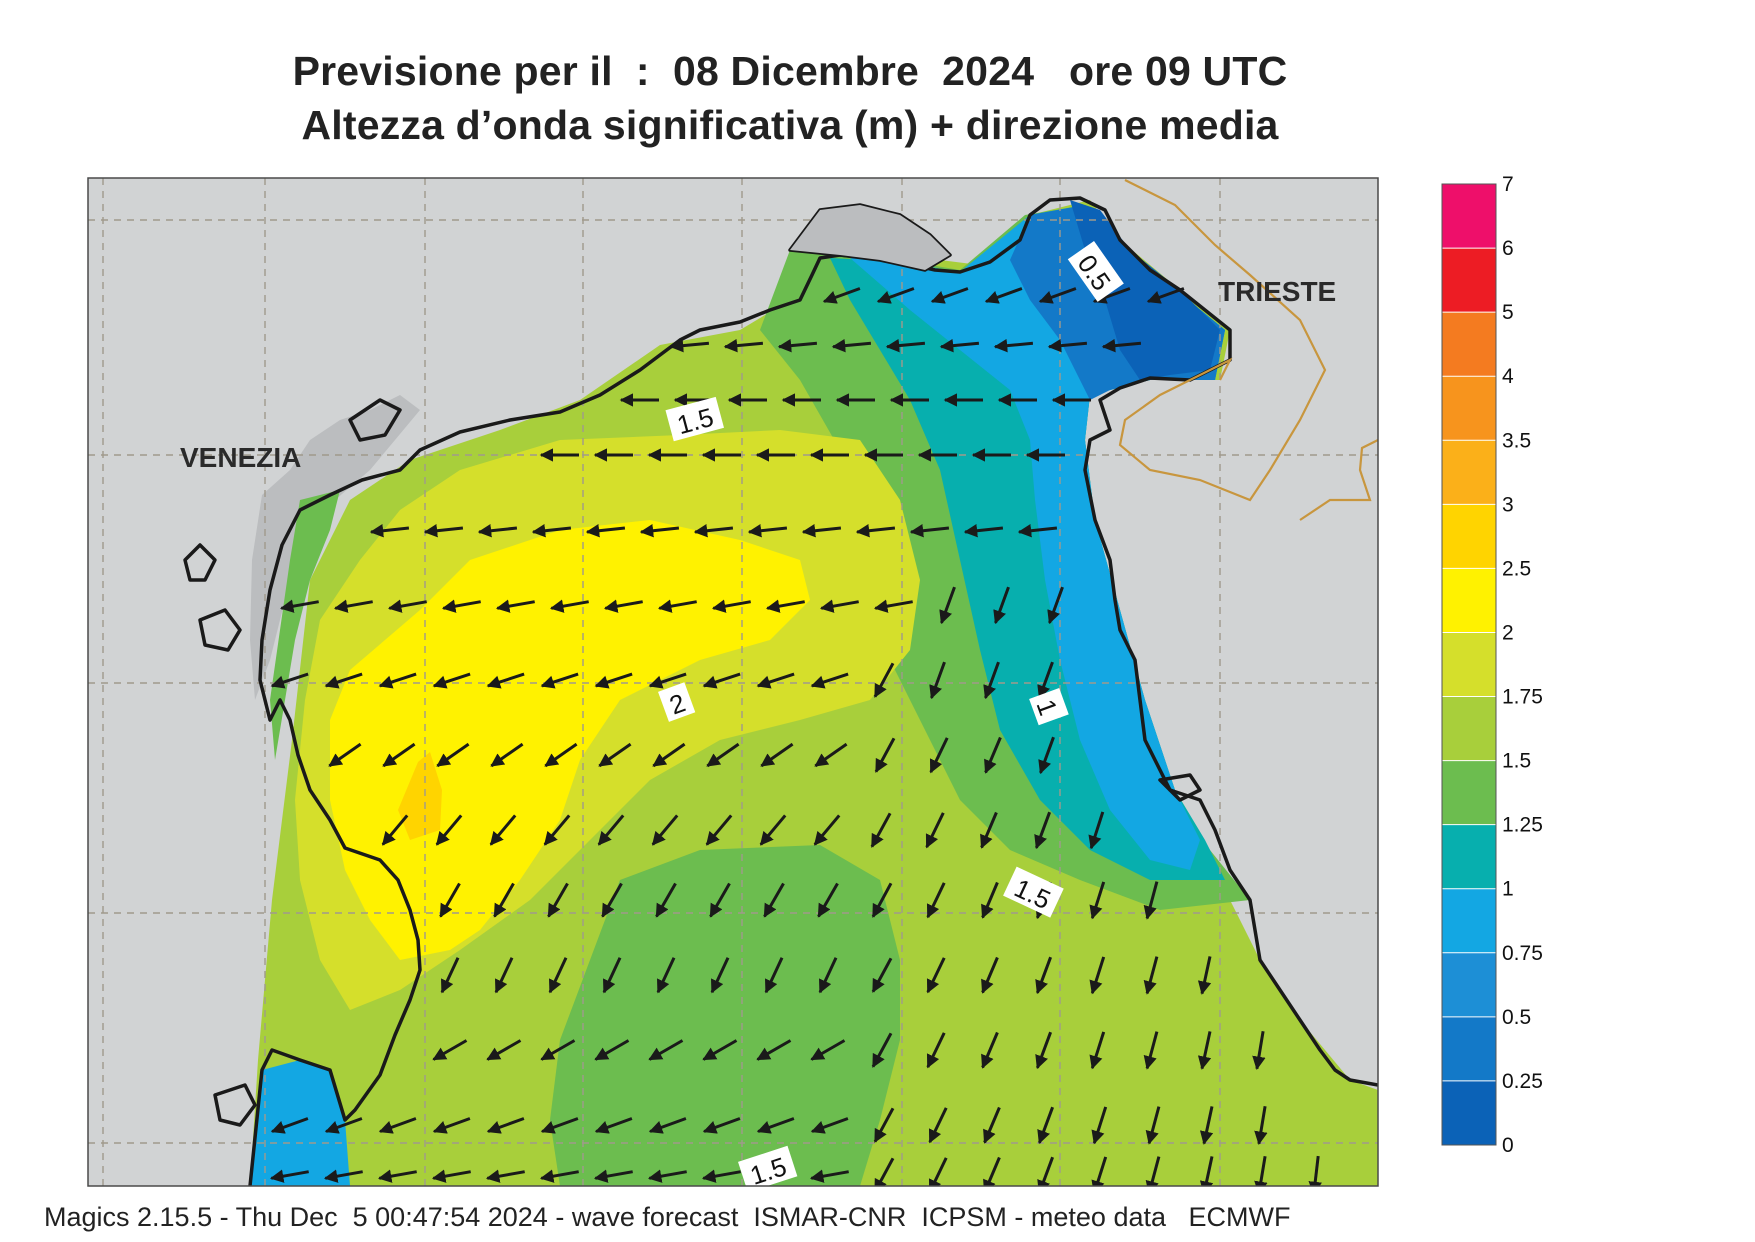  Describe the element at coordinates (1522, 1081) in the screenshot. I see `legend-tick-label: 0.25` at that location.